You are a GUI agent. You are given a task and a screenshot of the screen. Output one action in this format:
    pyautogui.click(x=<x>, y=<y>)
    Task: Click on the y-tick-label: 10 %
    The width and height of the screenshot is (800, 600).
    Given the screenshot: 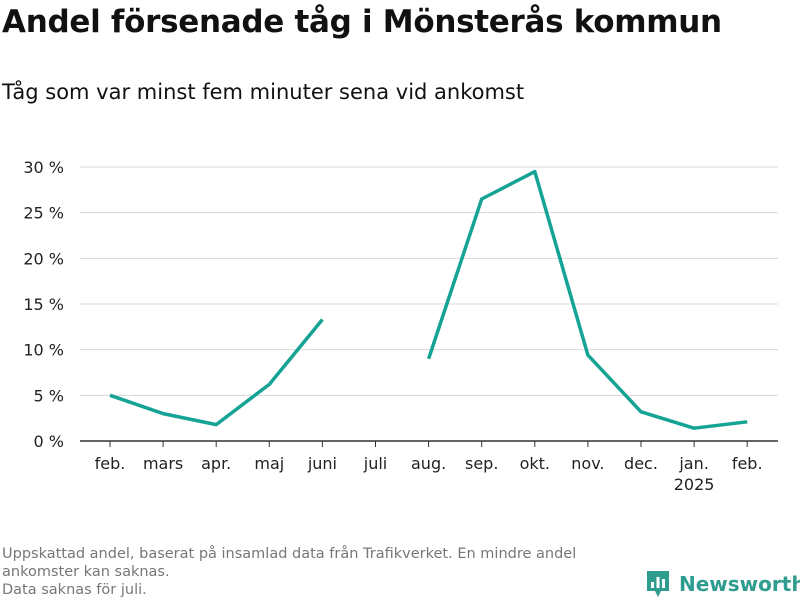 What is the action you would take?
    pyautogui.click(x=43, y=350)
    